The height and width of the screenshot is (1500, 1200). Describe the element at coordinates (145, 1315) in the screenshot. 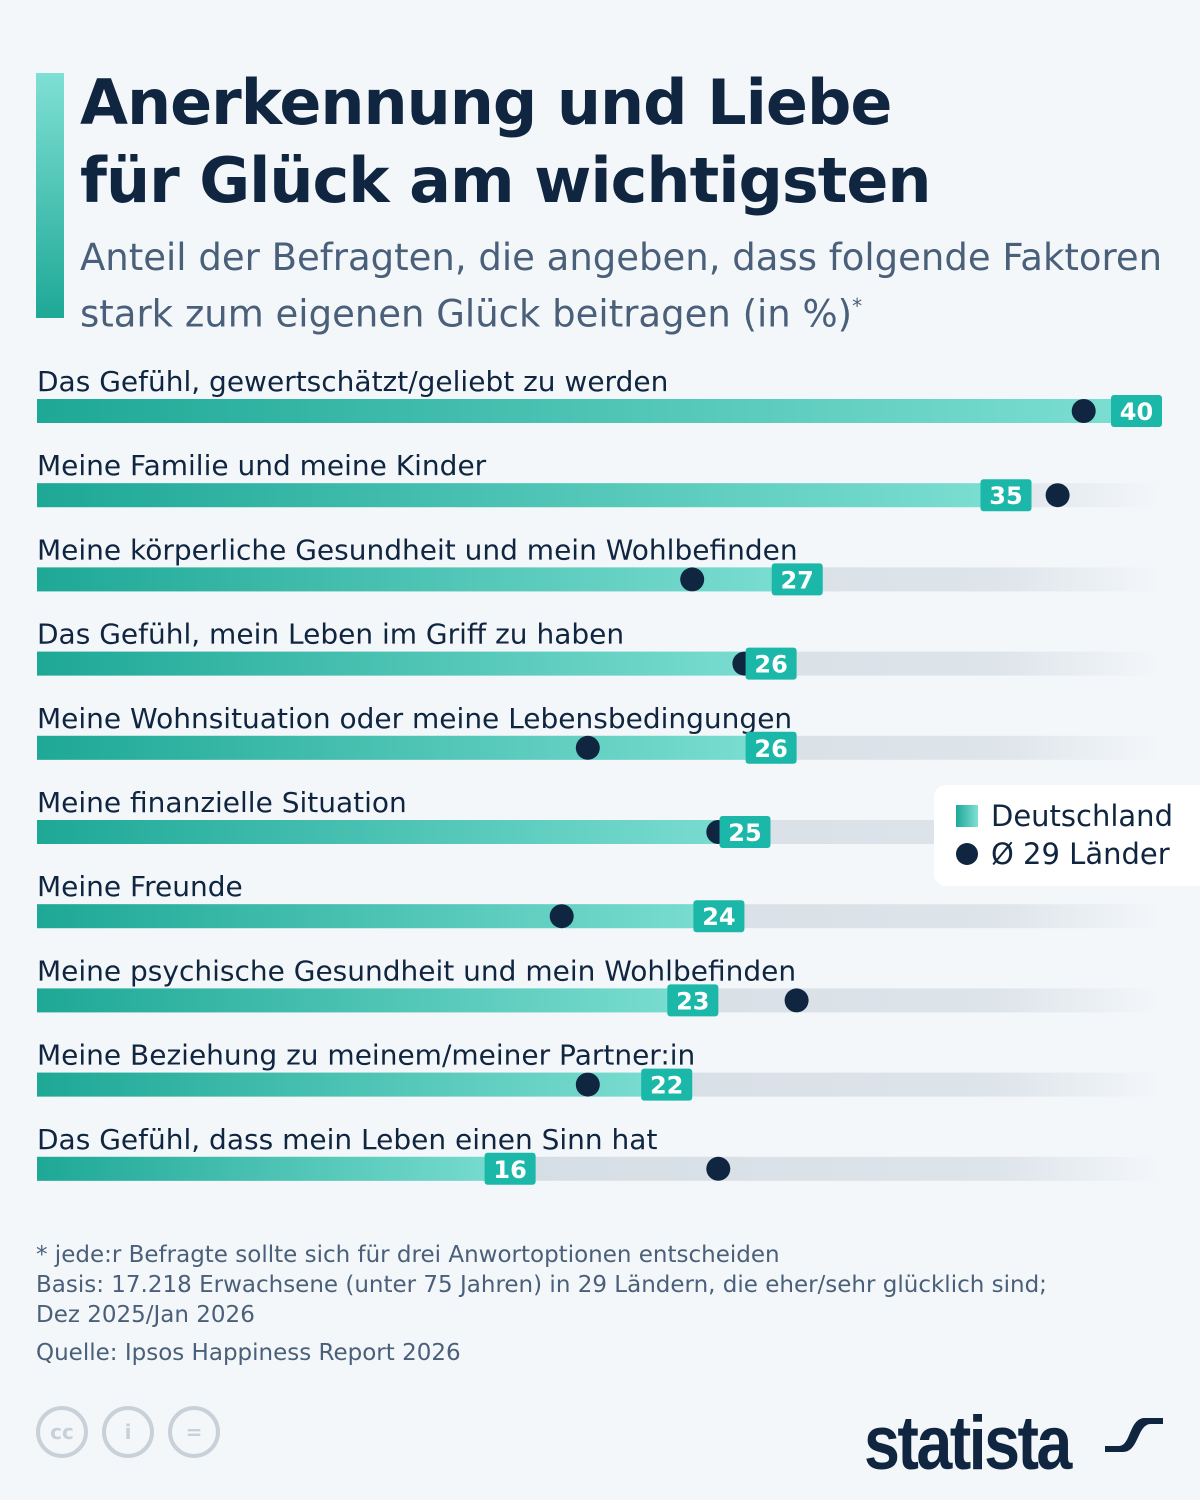

I see `footnote-3: Dez 2025/Jan 2026` at that location.